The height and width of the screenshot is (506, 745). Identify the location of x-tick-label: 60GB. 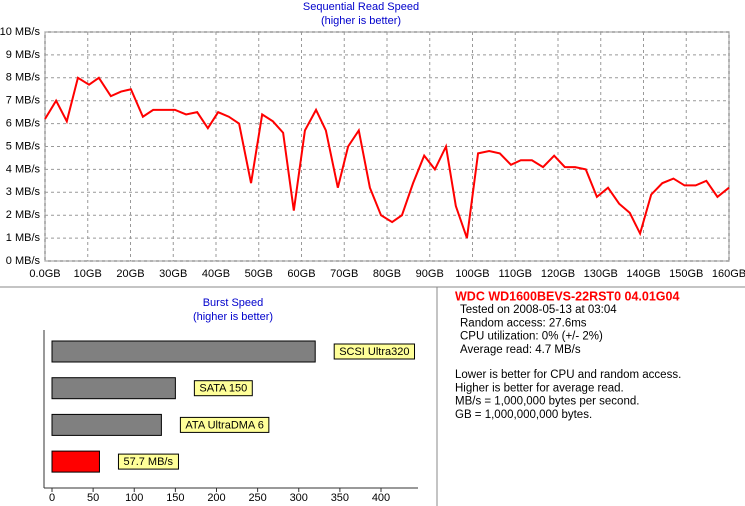
(301, 274).